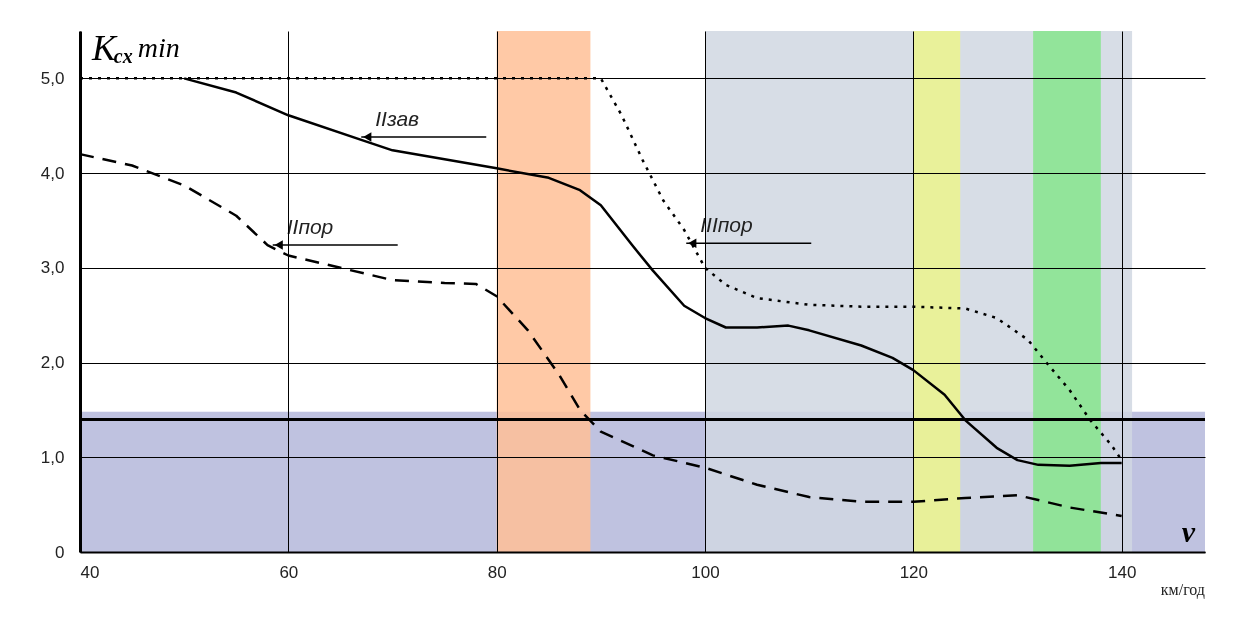 The height and width of the screenshot is (619, 1252). What do you see at coordinates (52, 173) in the screenshot?
I see `y-tick-label: 4,0` at bounding box center [52, 173].